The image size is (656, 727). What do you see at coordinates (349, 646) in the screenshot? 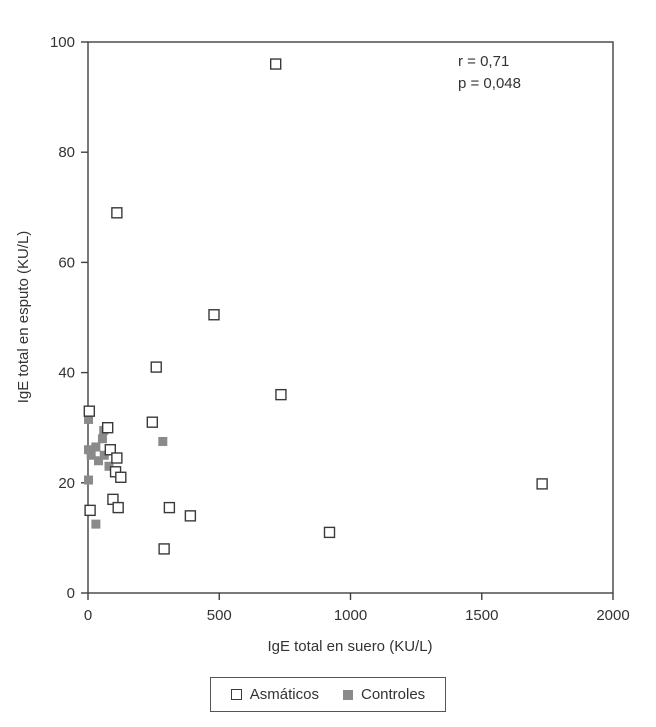
I see `x-axis-label: IgE total en suero (KU/L)` at bounding box center [349, 646].